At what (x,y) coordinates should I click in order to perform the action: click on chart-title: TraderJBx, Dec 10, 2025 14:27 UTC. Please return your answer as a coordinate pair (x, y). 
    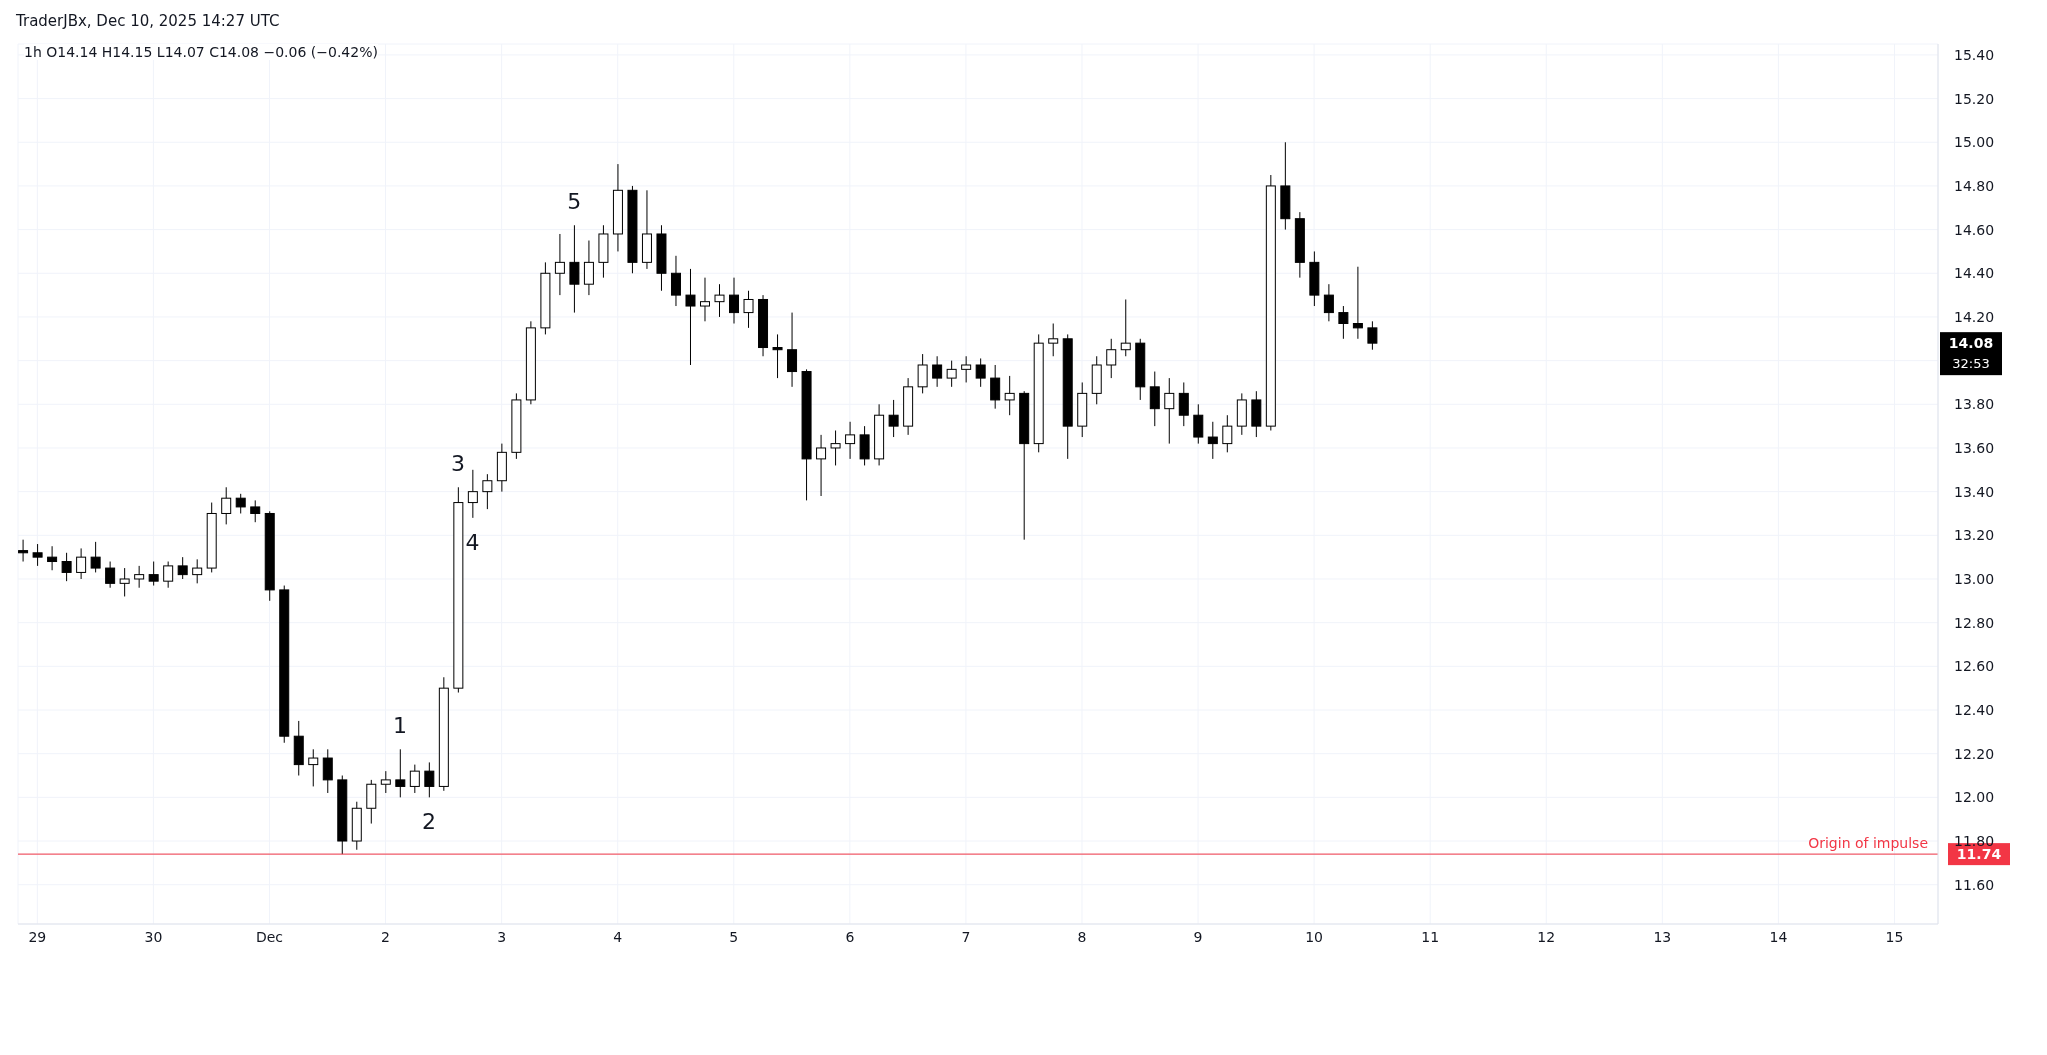
    Looking at the image, I should click on (148, 21).